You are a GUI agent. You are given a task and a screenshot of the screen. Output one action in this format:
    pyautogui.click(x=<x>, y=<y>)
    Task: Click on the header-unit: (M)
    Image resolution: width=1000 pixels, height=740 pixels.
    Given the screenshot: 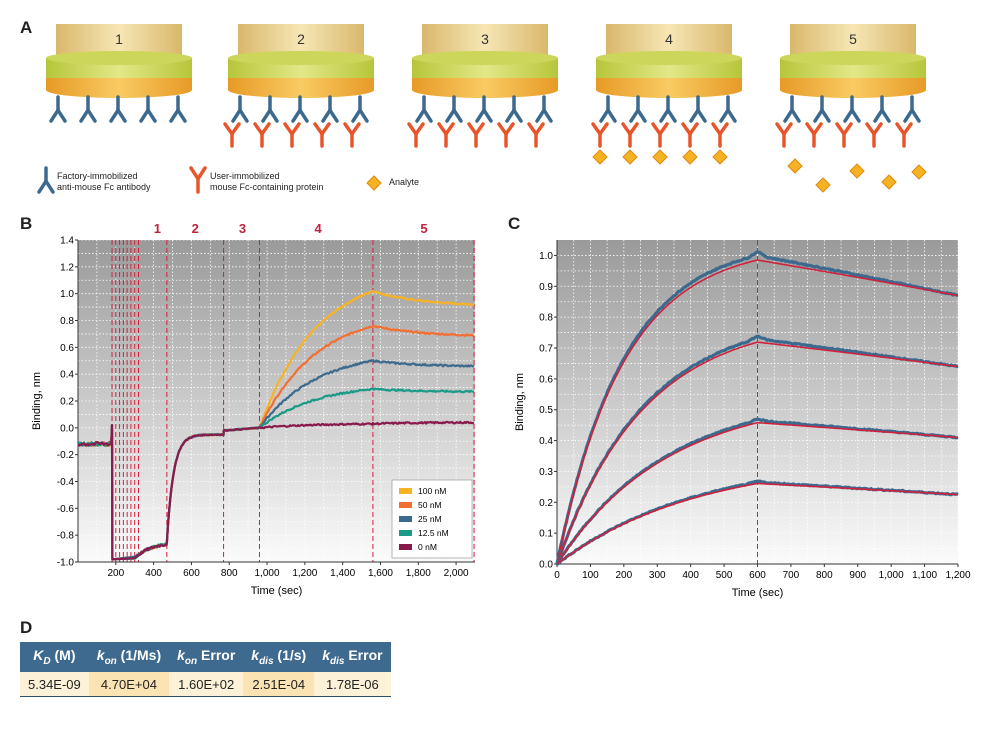 What is the action you would take?
    pyautogui.click(x=63, y=655)
    